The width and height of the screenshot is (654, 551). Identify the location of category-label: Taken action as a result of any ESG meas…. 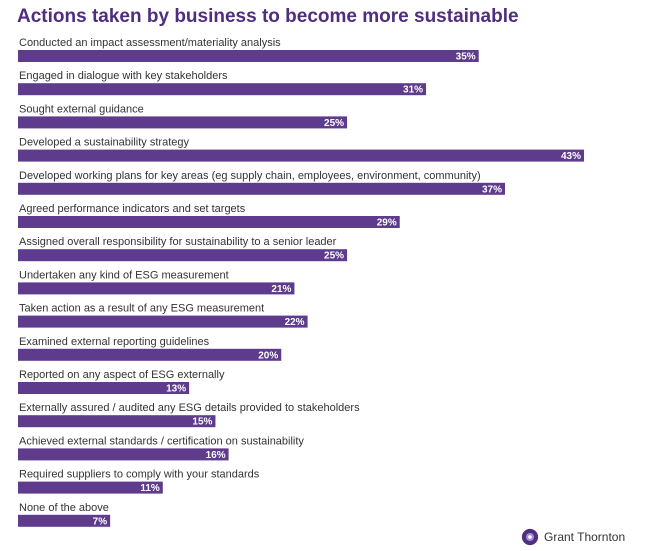
(141, 309).